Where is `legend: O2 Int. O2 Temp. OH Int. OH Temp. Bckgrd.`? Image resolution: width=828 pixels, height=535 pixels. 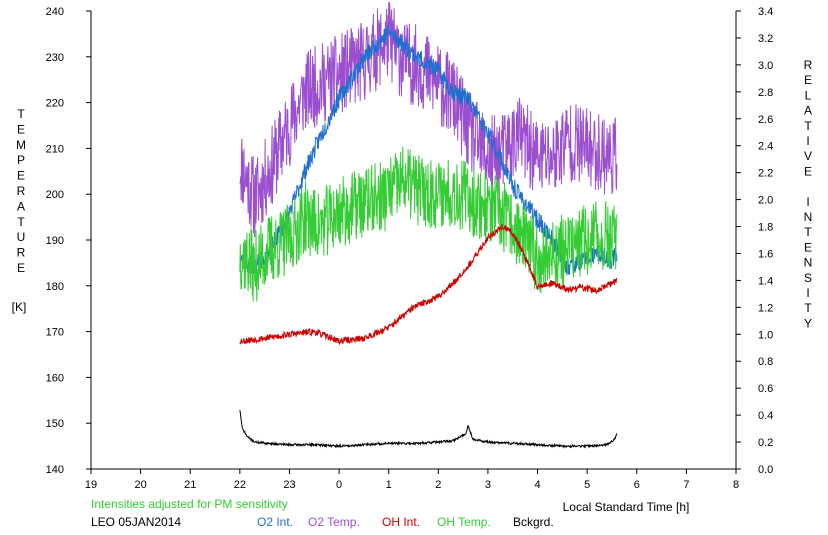 legend: O2 Int. O2 Temp. OH Int. OH Temp. Bckgrd. is located at coordinates (405, 522).